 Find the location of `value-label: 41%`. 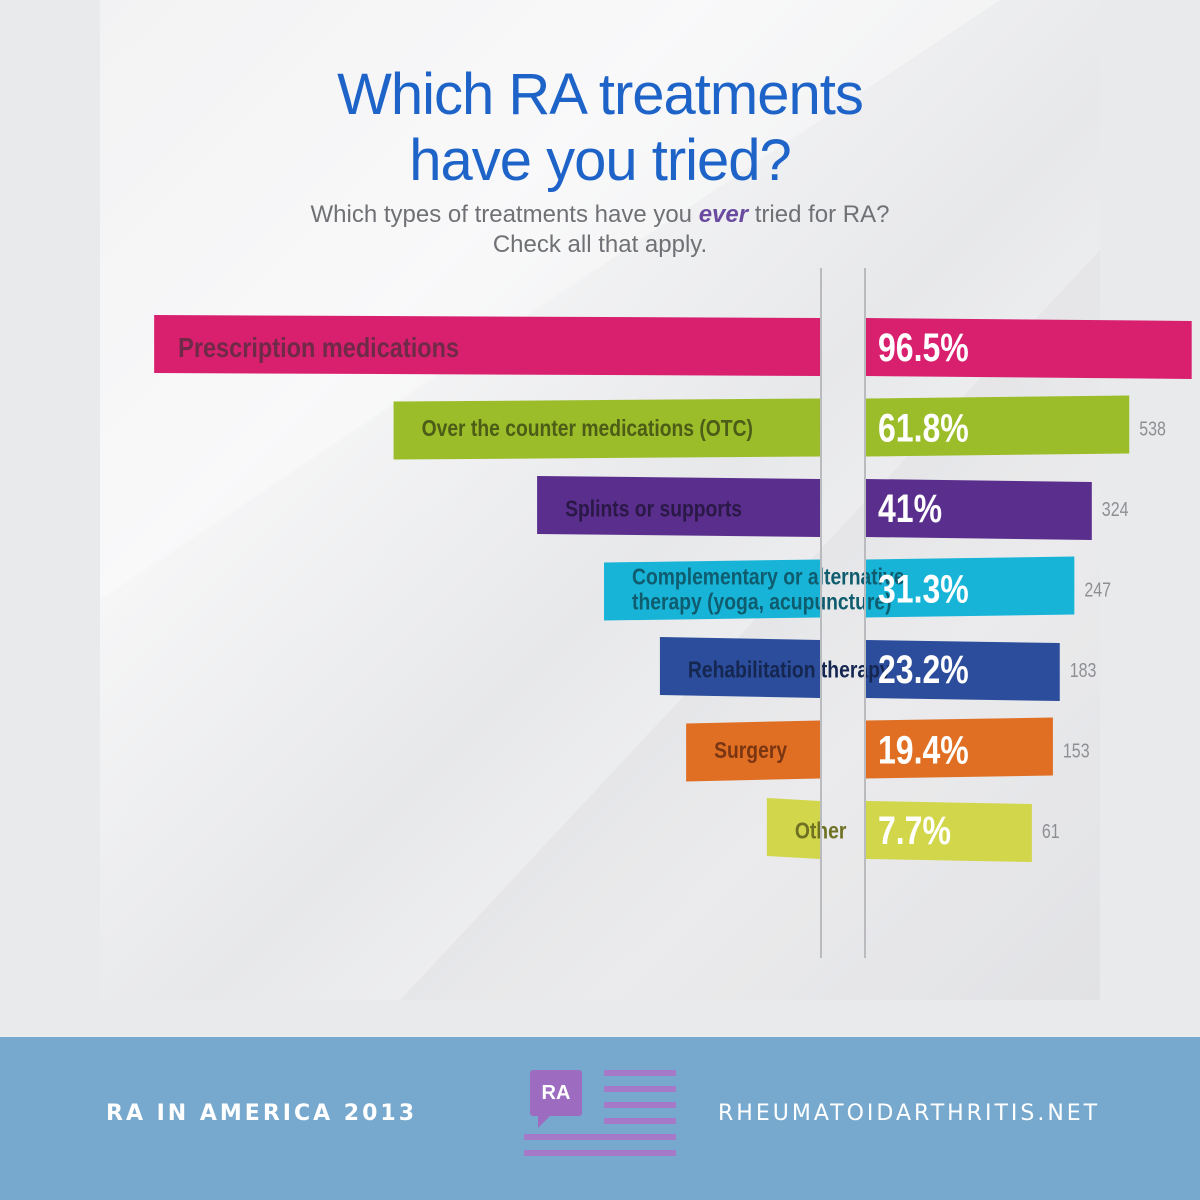

value-label: 41% is located at coordinates (910, 508).